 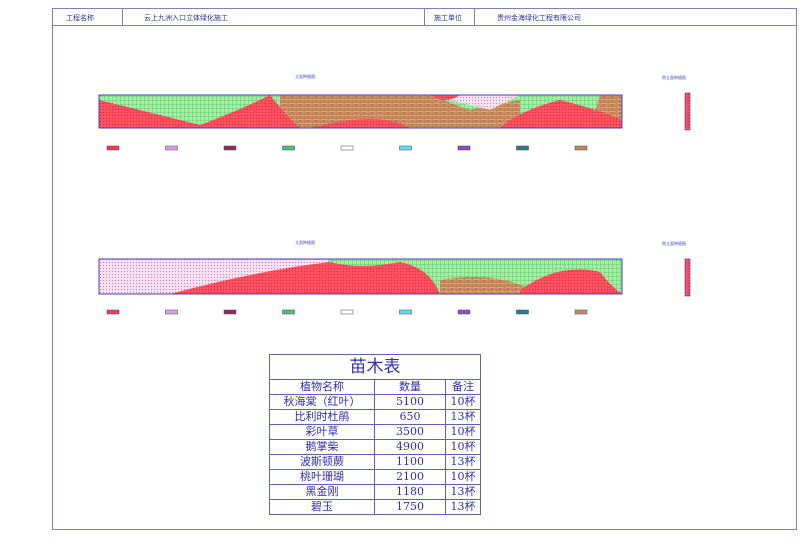 What do you see at coordinates (463, 387) in the screenshot?
I see `header-cell: 备注` at bounding box center [463, 387].